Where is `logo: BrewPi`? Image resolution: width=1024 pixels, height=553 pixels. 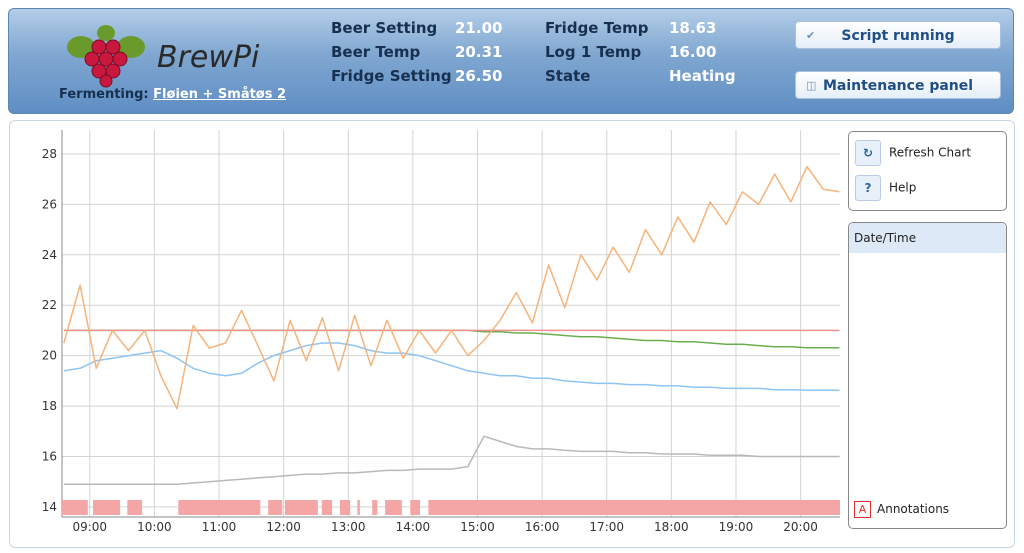
logo: BrewPi is located at coordinates (163, 56).